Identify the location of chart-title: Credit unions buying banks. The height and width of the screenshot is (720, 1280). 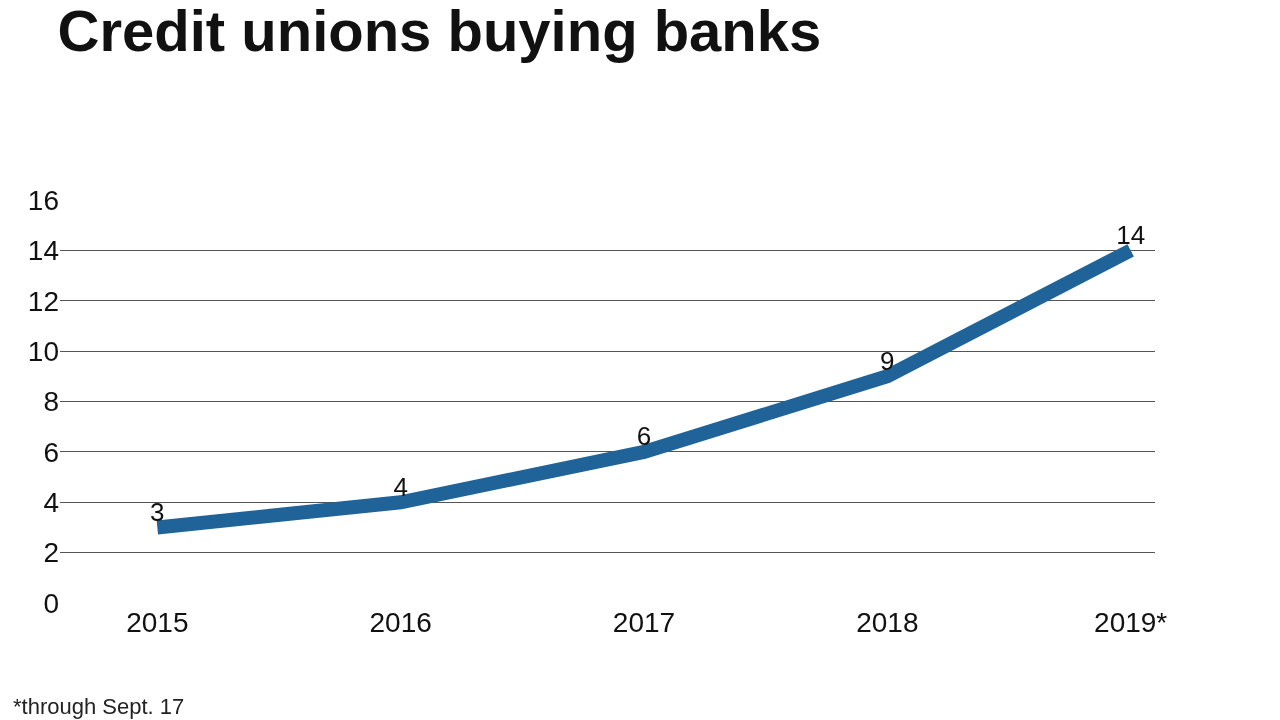
(439, 32).